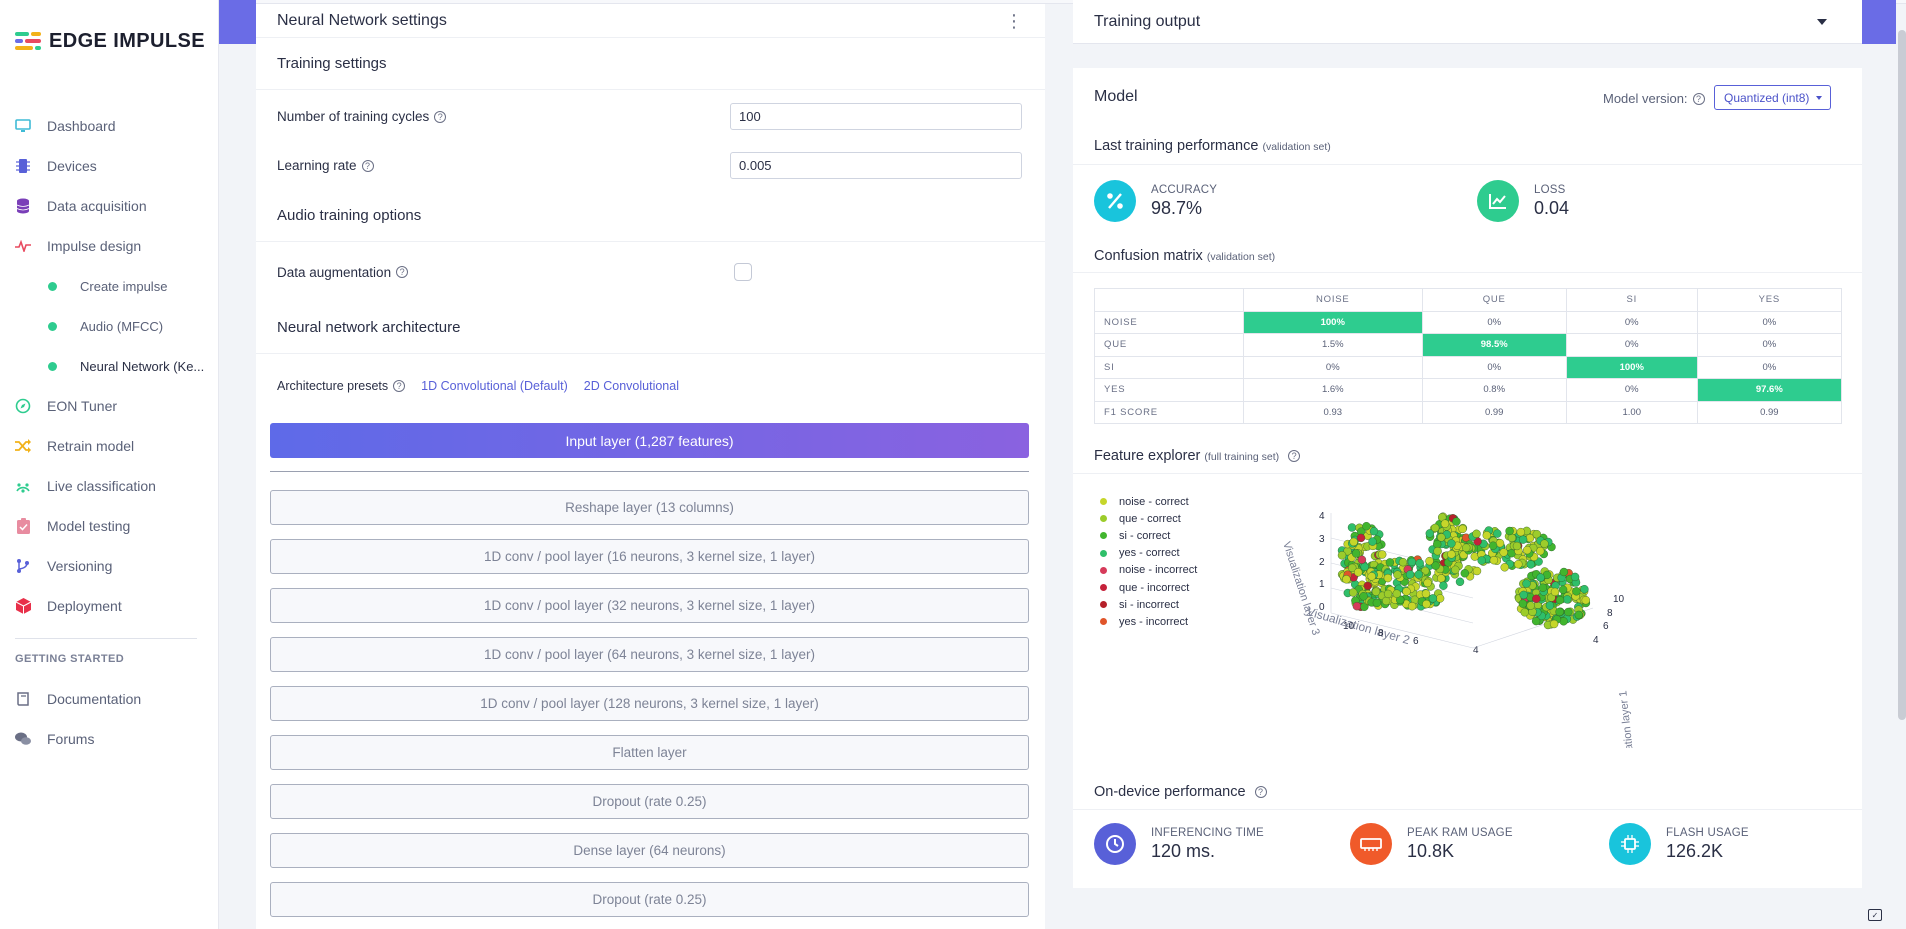 This screenshot has width=1906, height=929. What do you see at coordinates (649, 850) in the screenshot?
I see `layer-dense-64: Dense layer (64 neurons)` at bounding box center [649, 850].